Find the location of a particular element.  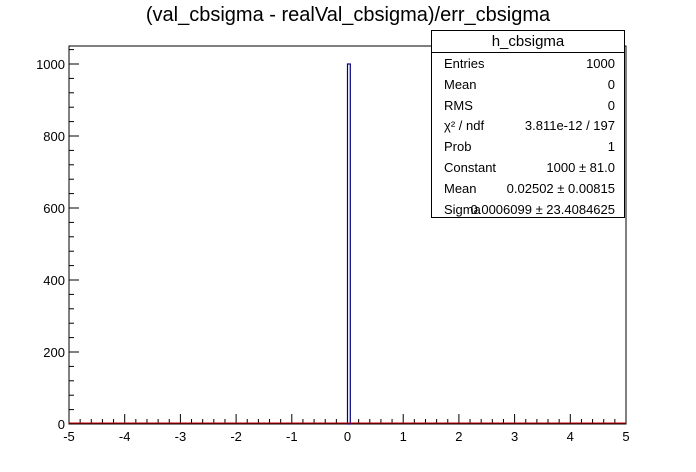

stats-value: 0.0006099 ± 23.4084625 is located at coordinates (543, 209).